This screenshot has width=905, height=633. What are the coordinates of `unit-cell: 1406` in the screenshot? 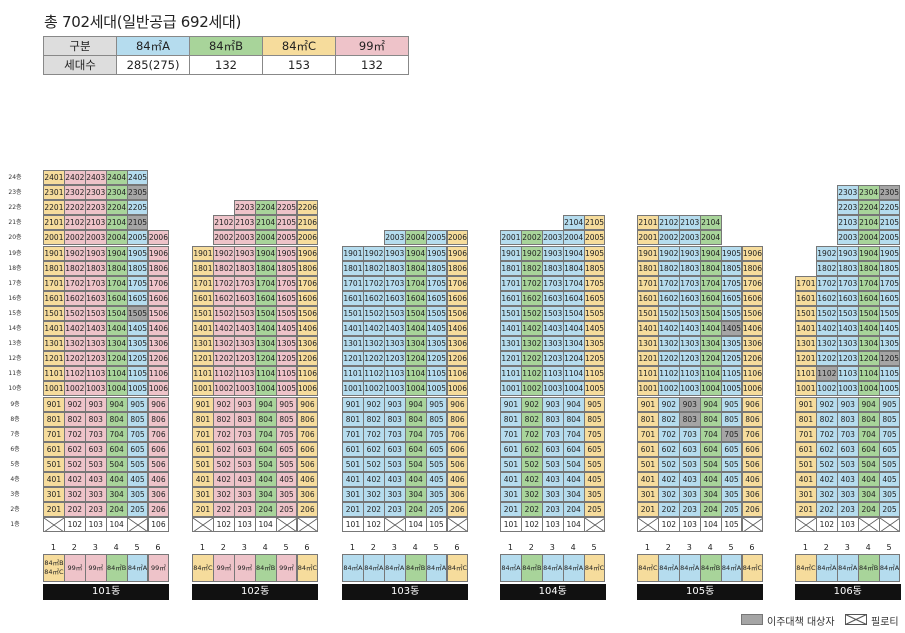 It's located at (307, 328).